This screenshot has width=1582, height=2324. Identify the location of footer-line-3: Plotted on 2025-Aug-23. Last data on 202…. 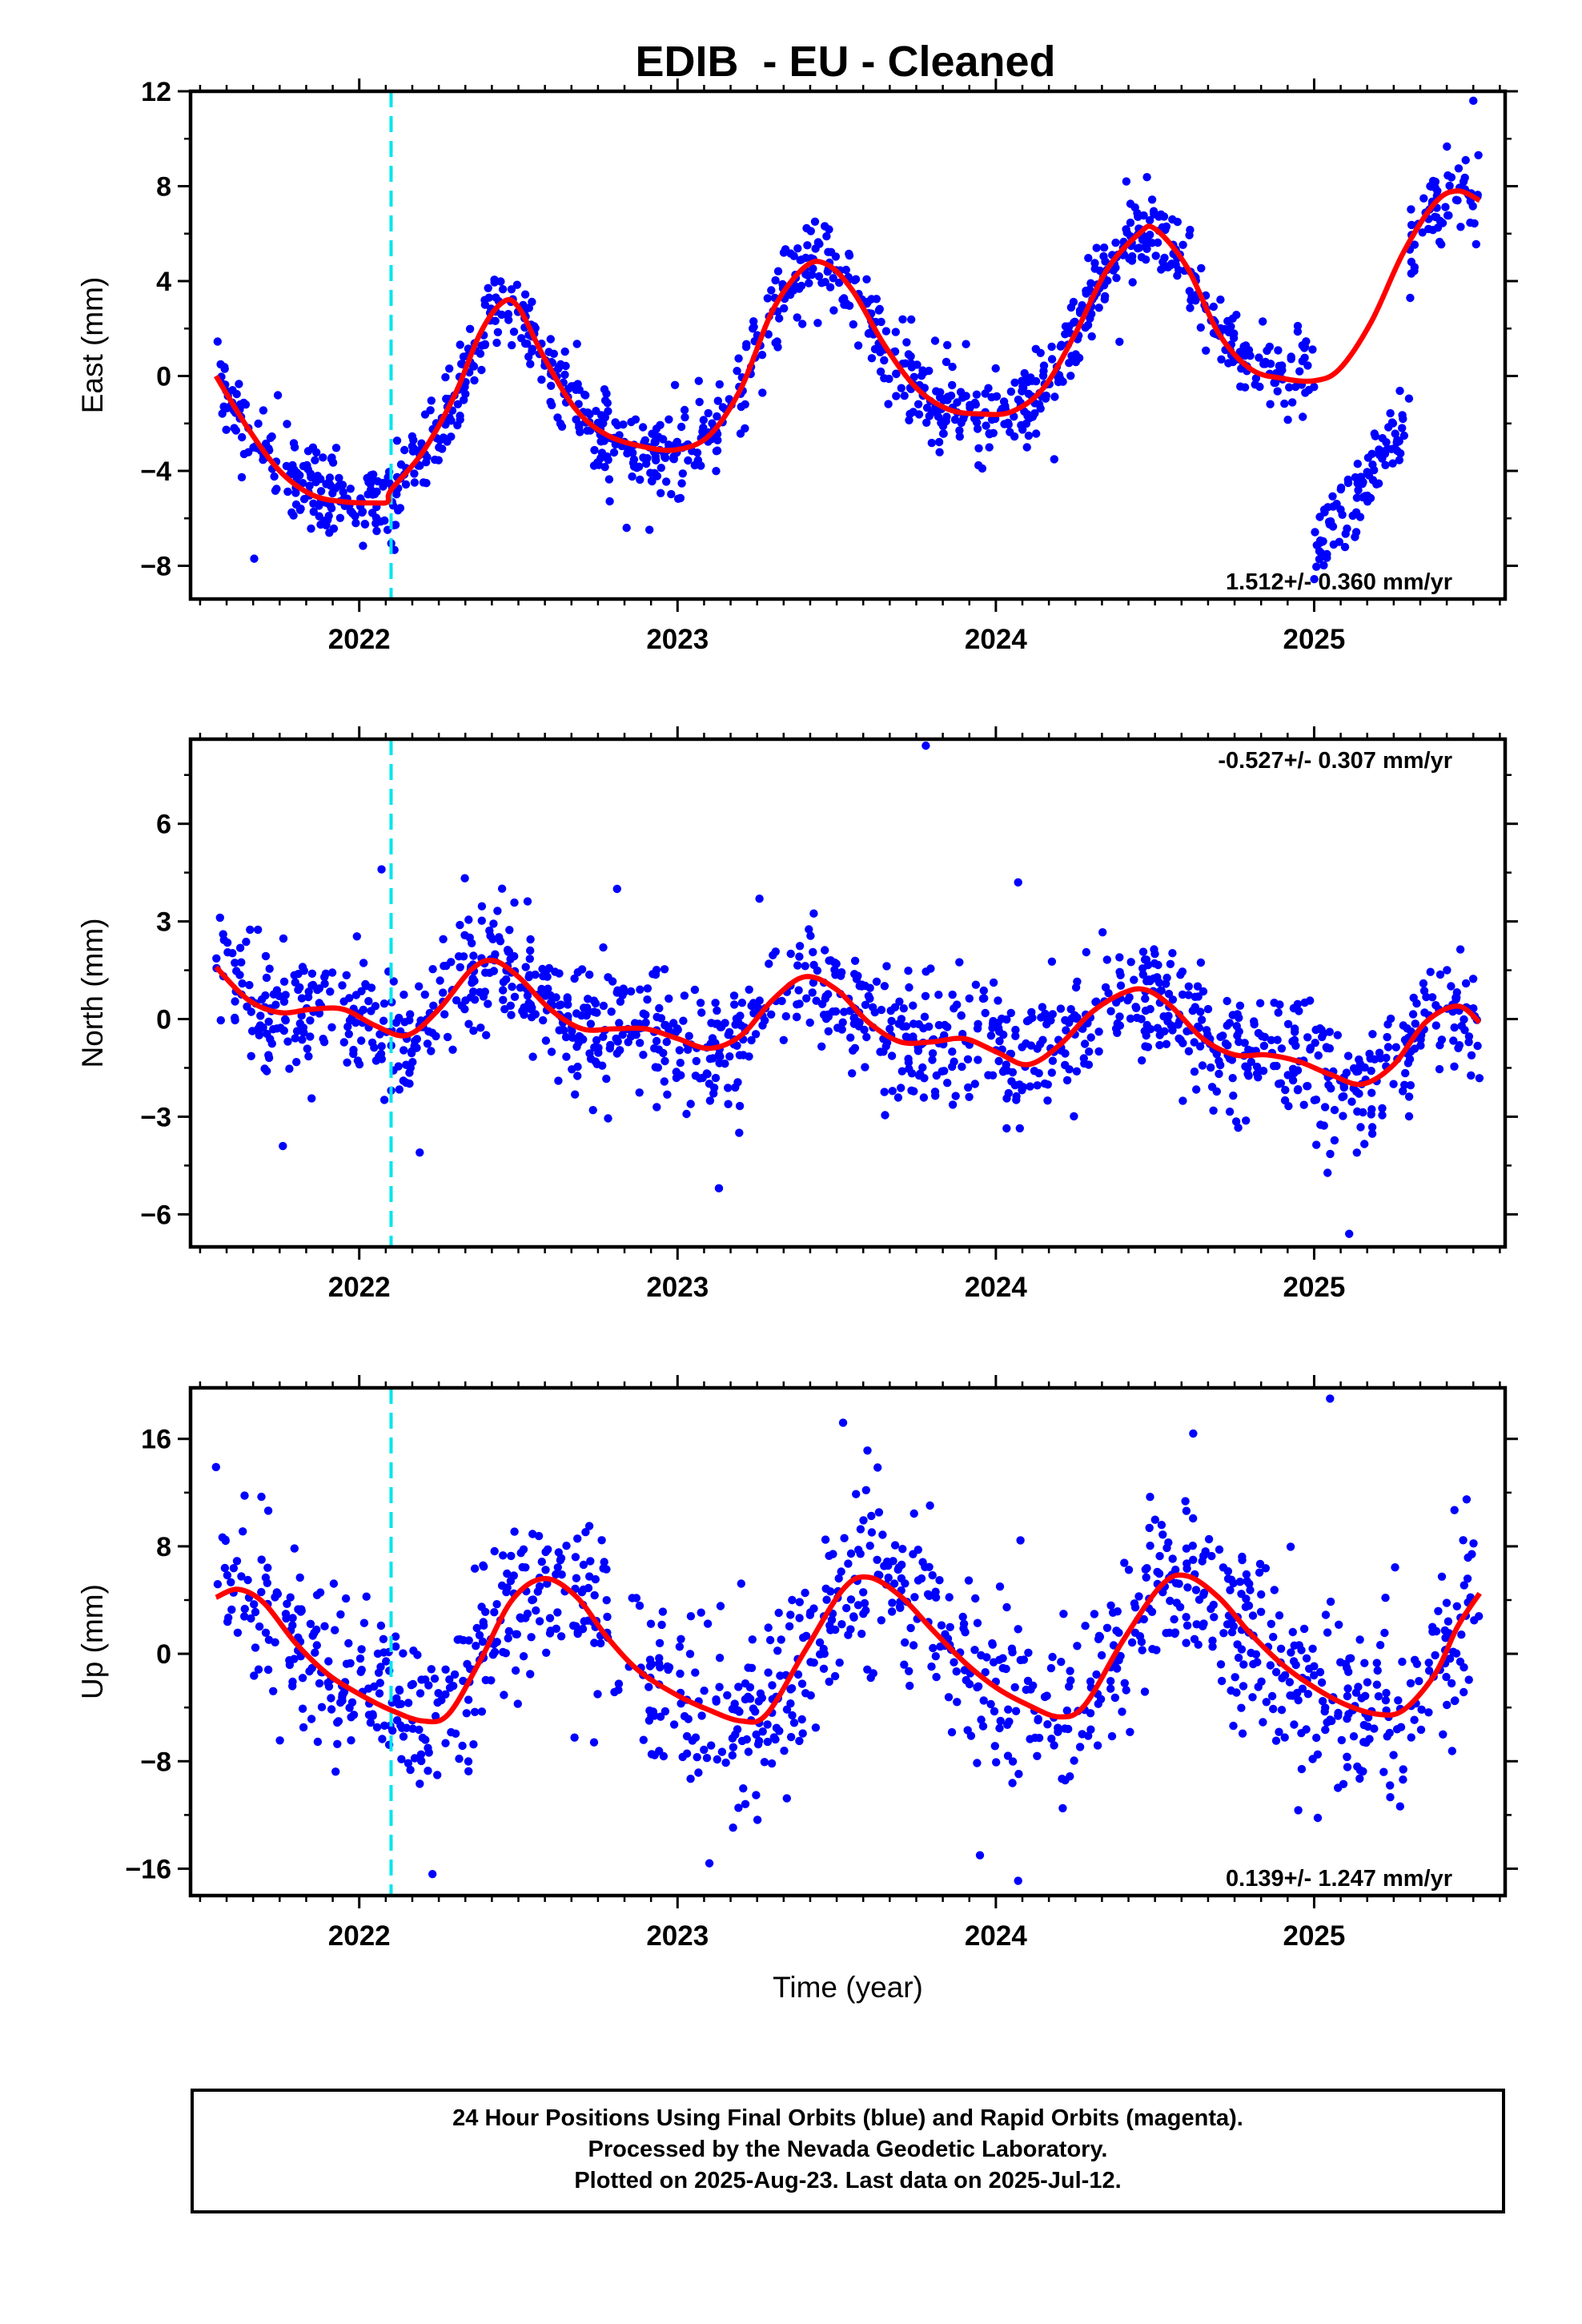
(848, 2180).